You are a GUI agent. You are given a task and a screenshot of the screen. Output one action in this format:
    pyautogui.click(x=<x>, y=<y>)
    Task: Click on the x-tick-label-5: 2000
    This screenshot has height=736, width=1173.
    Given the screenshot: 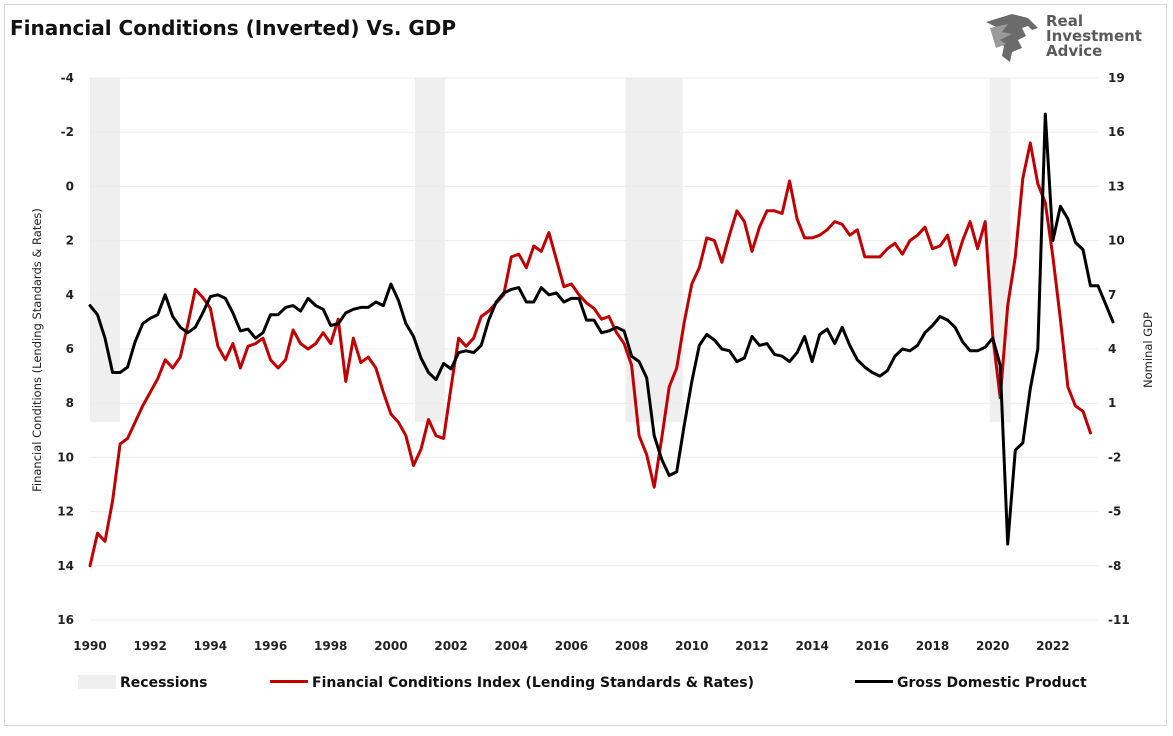 What is the action you would take?
    pyautogui.click(x=390, y=646)
    